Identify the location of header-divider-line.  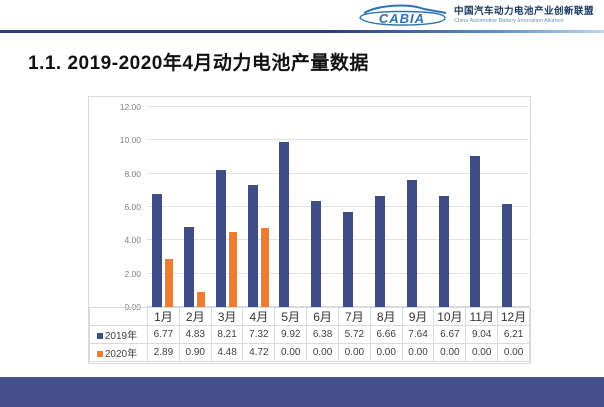
(302, 31).